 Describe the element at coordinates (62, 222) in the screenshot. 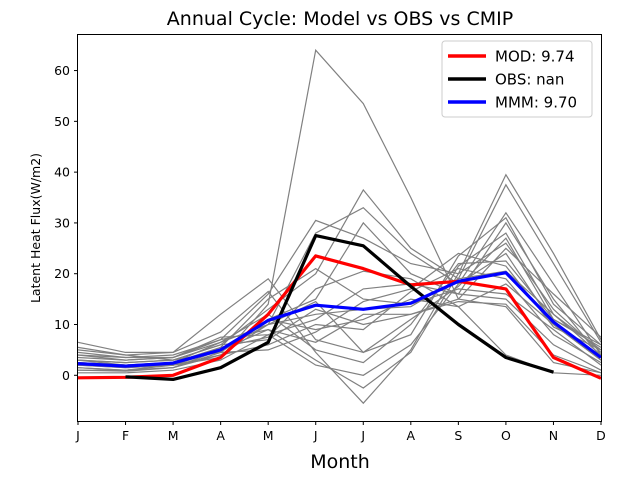

I see `y-tick-label: 30` at that location.